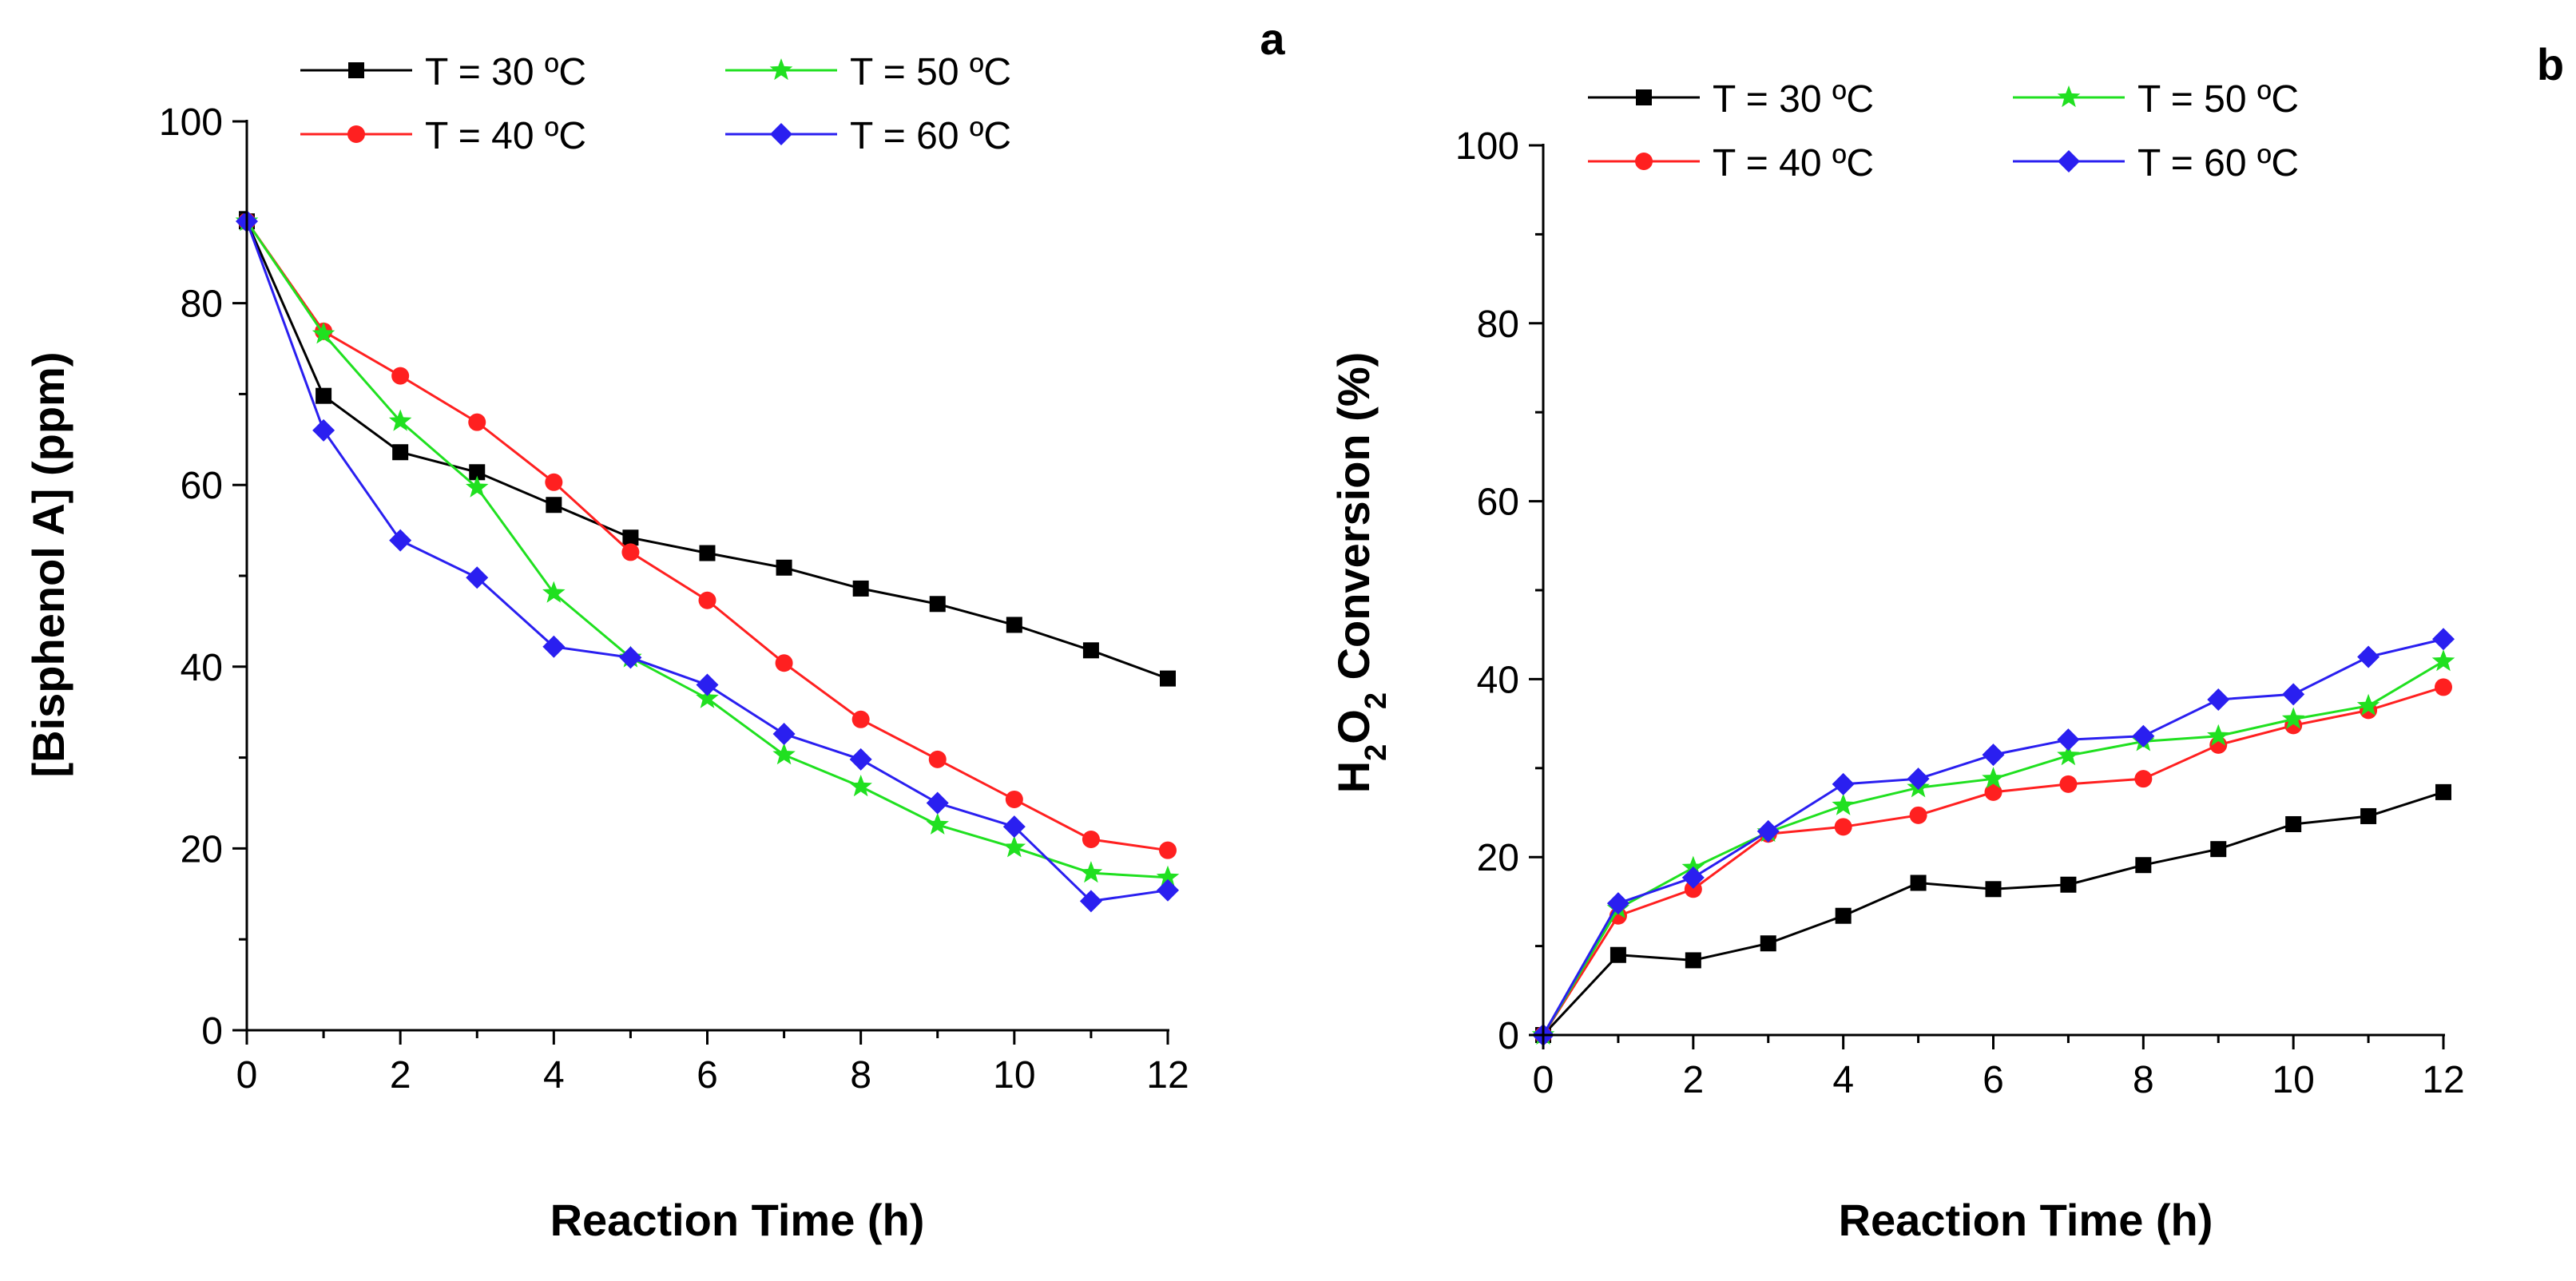  Describe the element at coordinates (1376, 752) in the screenshot. I see `panel-b-y-title-sub1: 2` at that location.